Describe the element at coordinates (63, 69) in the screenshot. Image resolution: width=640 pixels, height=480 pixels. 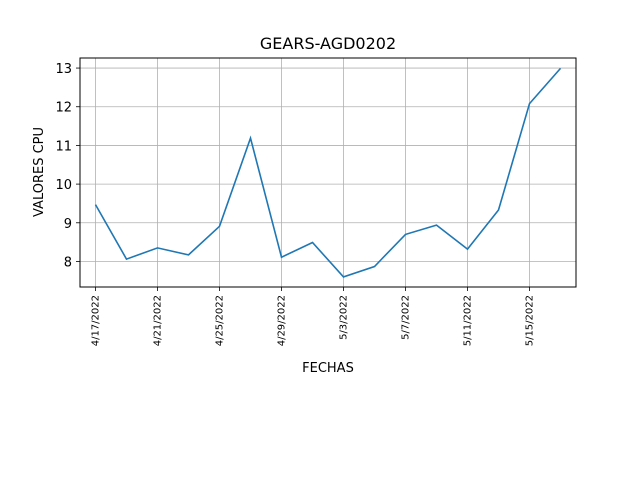
I see `y-tick-label: 13` at that location.